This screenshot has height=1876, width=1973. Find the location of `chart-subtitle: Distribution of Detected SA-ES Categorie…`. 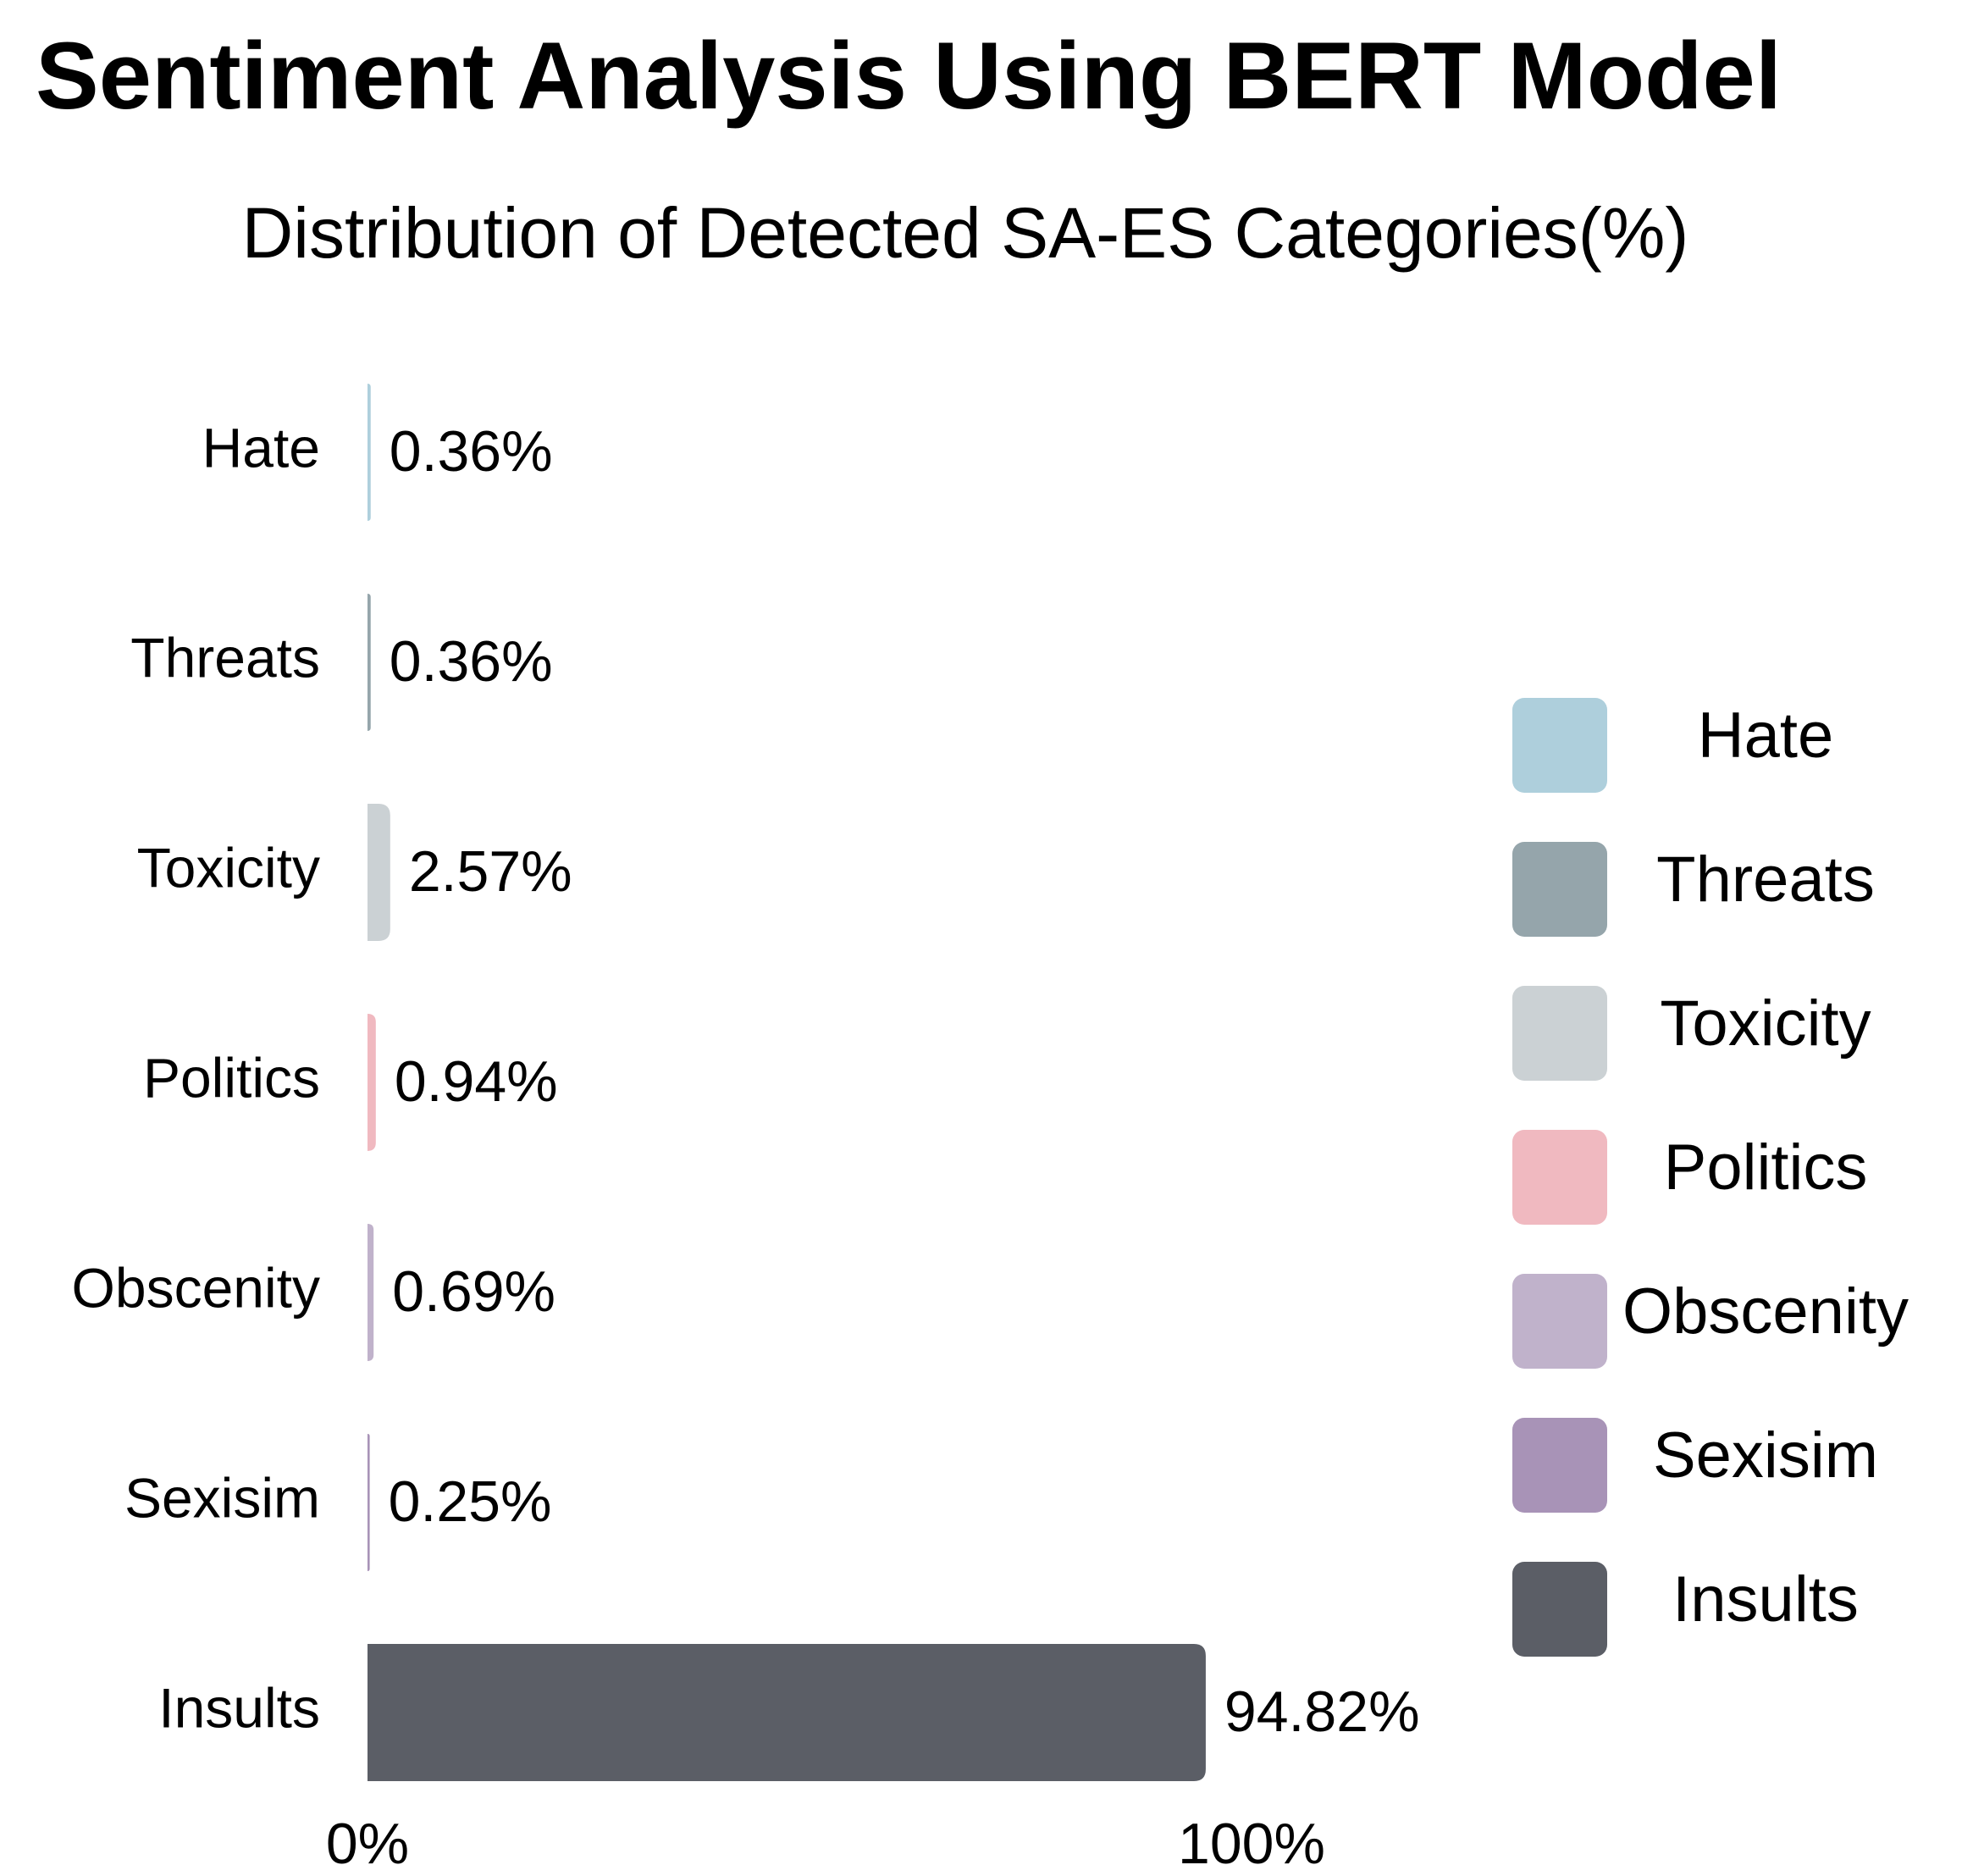

chart-subtitle: Distribution of Detected SA-ES Categorie… is located at coordinates (965, 233).